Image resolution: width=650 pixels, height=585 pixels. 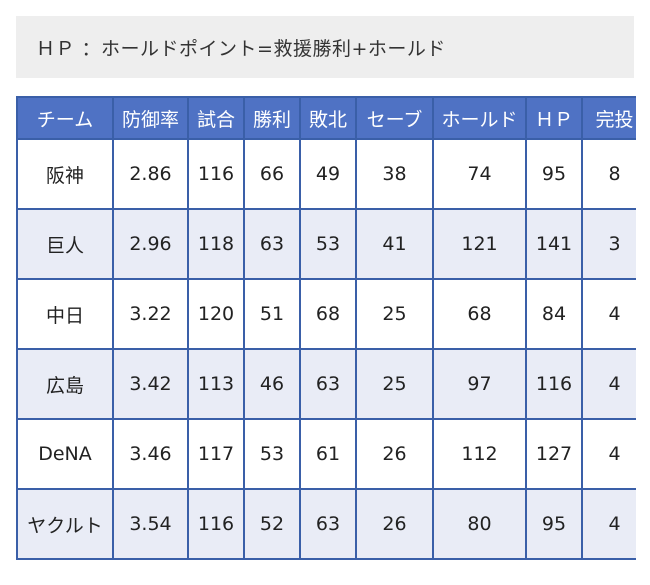 I want to click on cell-losses: 49, so click(x=328, y=174).